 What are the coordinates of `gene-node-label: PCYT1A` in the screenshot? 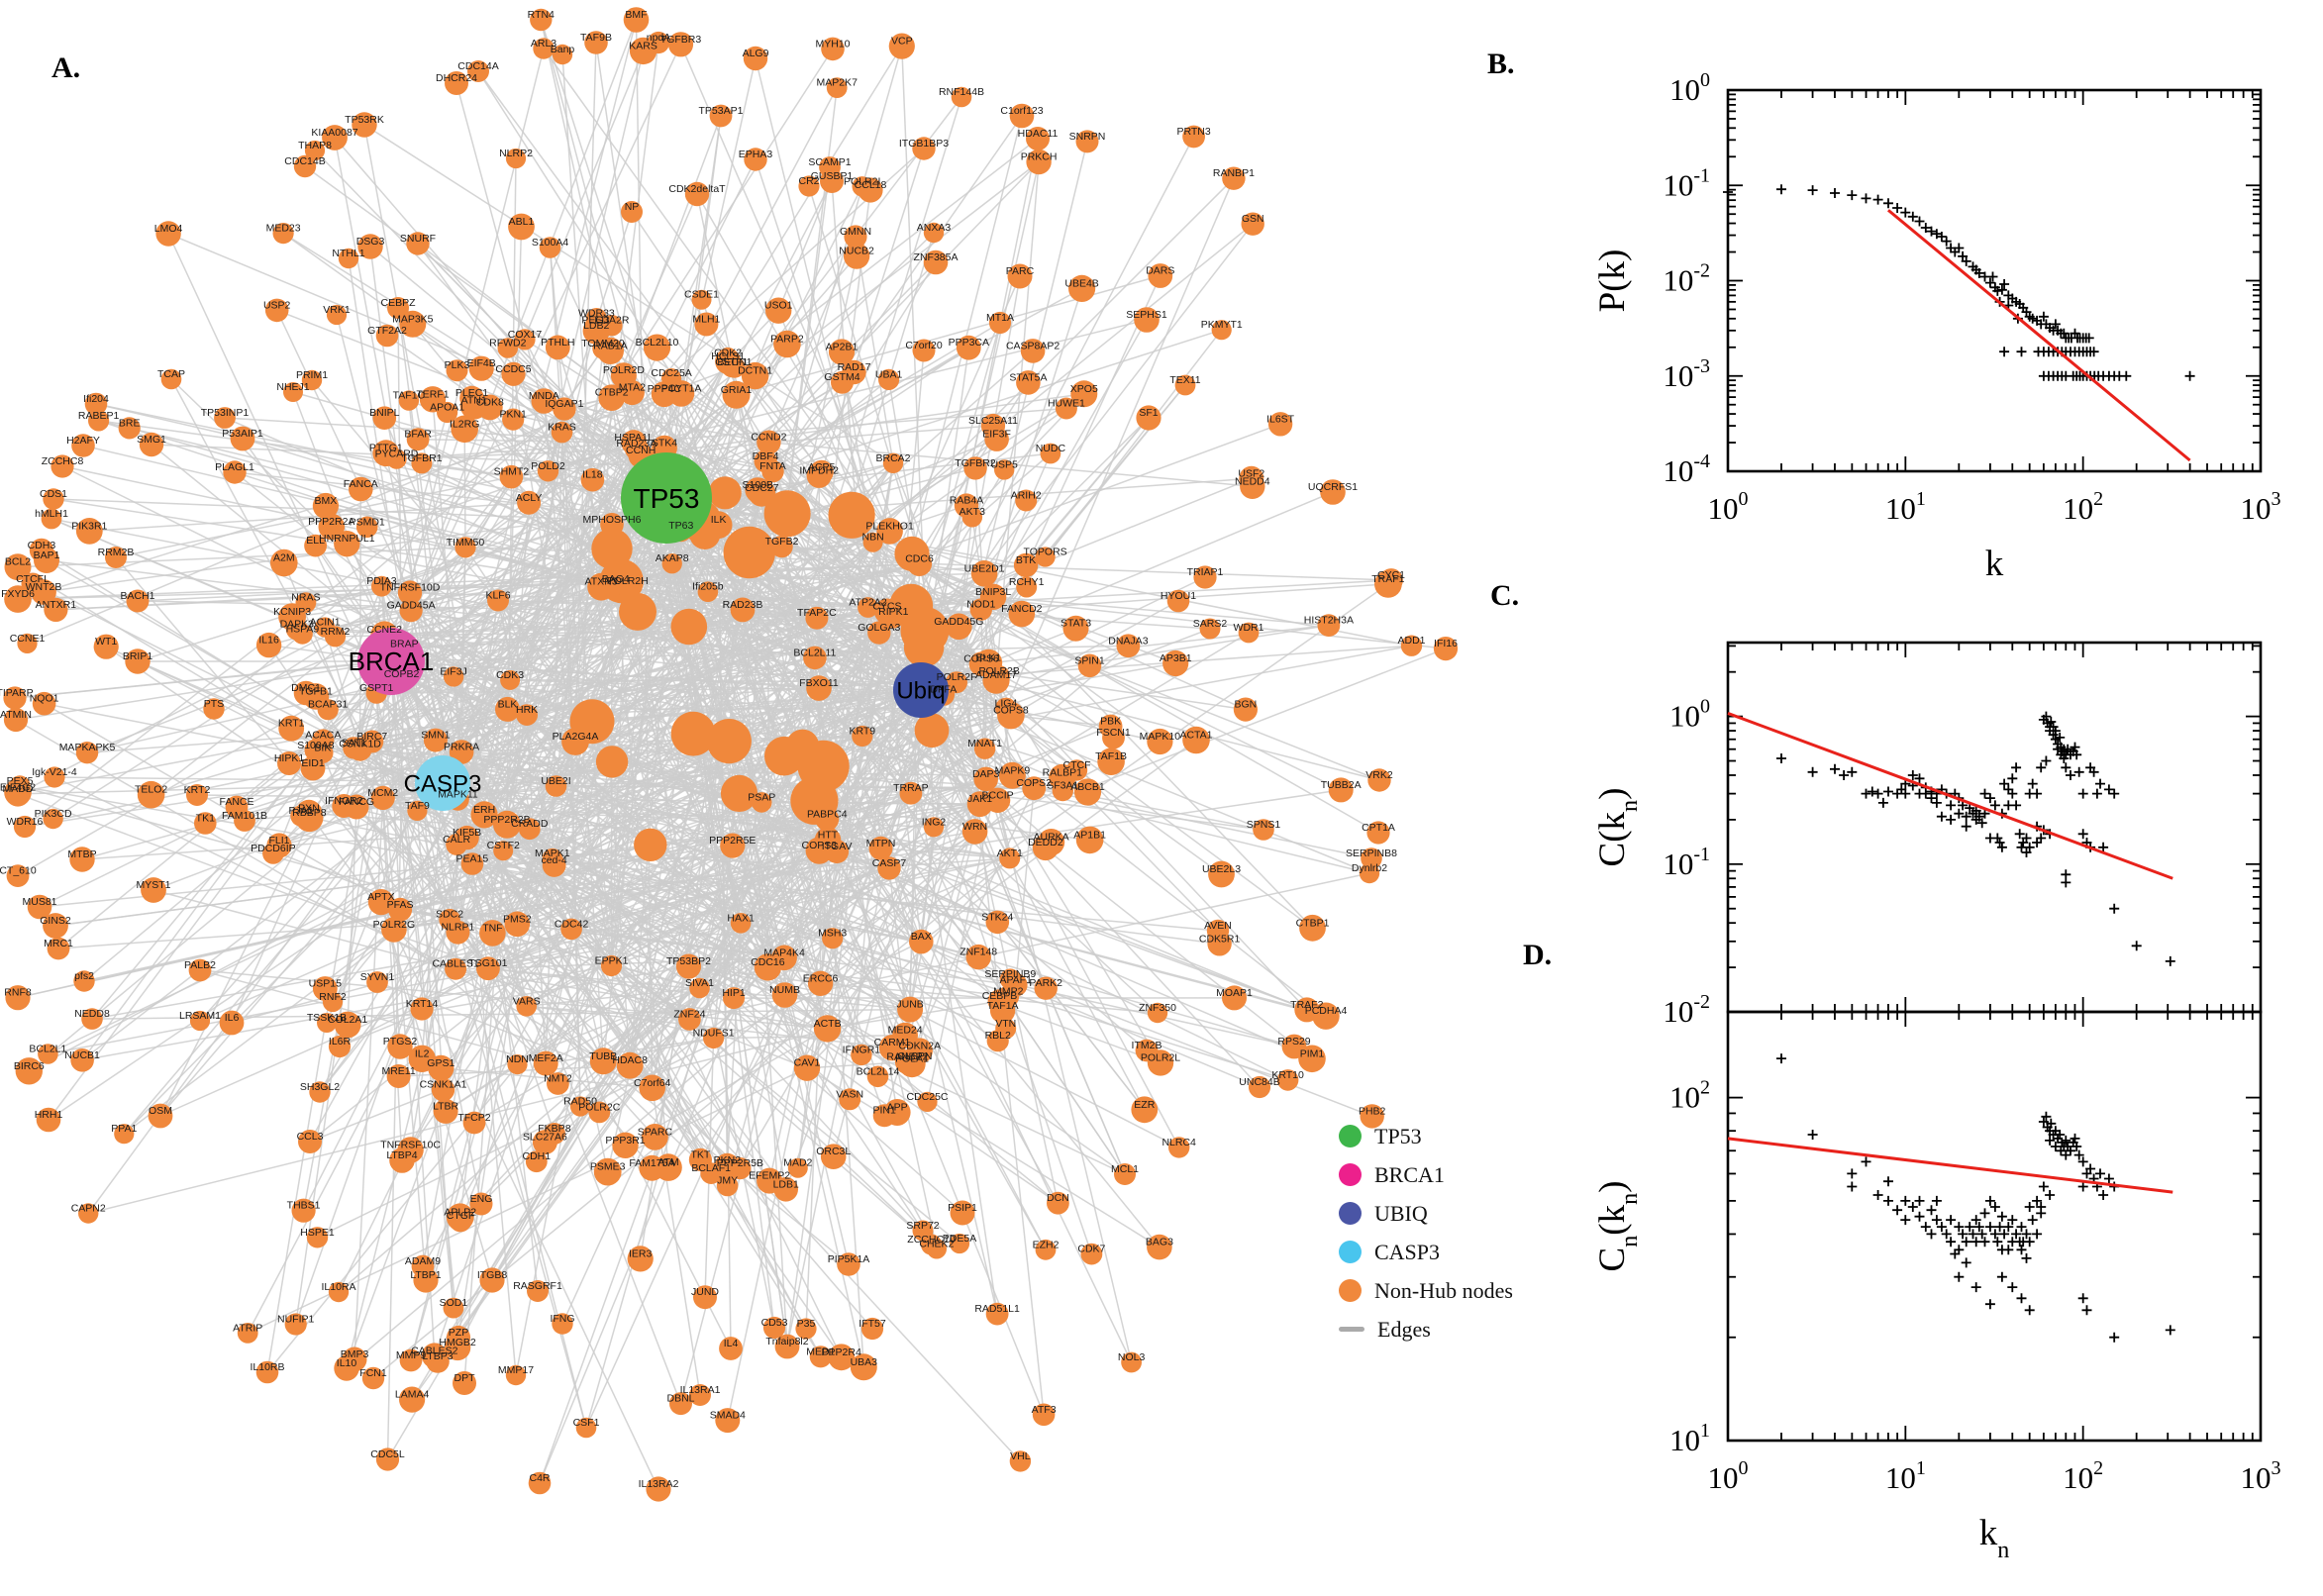 It's located at (681, 388).